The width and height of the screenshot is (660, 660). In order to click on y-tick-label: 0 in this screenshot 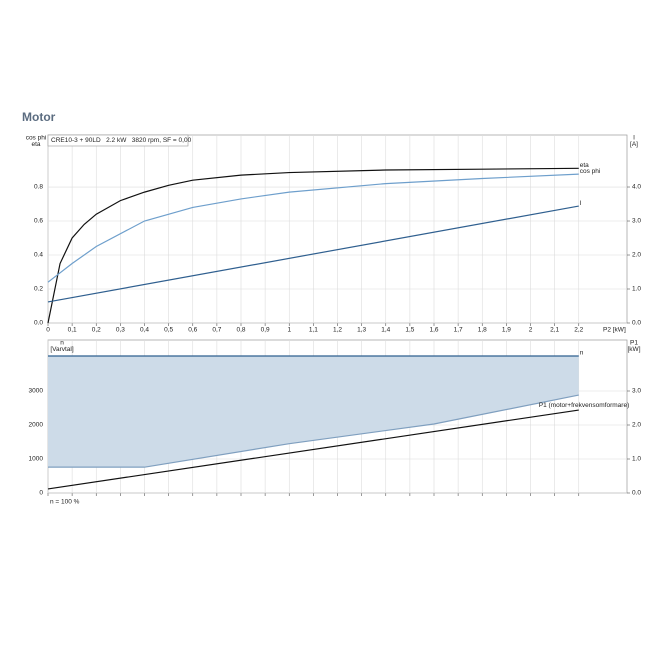, I will do `click(41, 493)`.